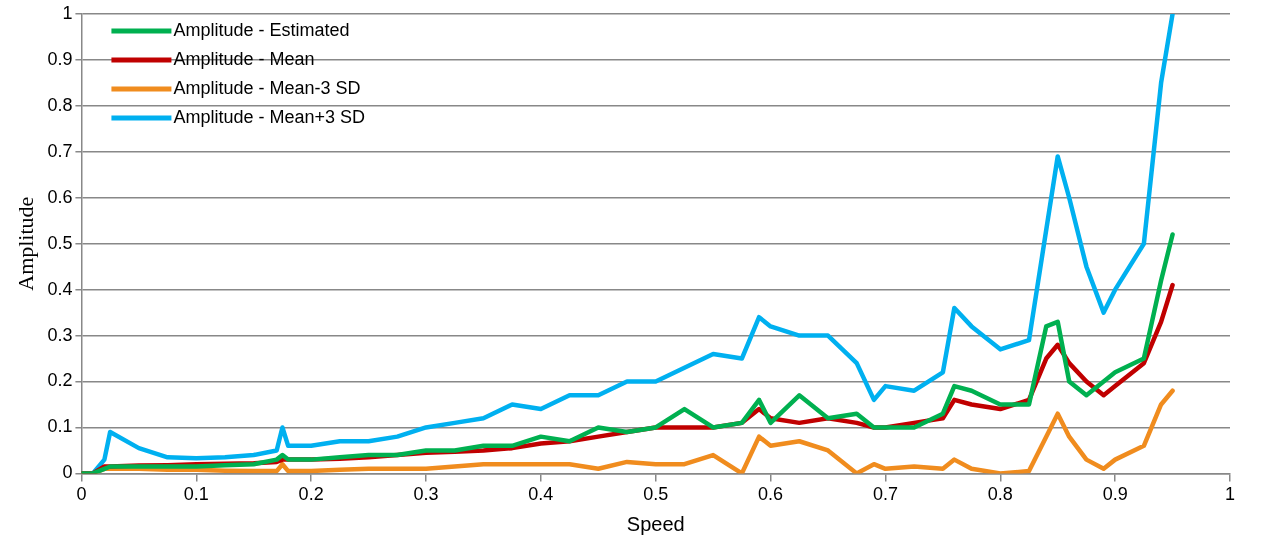 The image size is (1285, 551). Describe the element at coordinates (81, 494) in the screenshot. I see `x-tick-label: 0` at that location.